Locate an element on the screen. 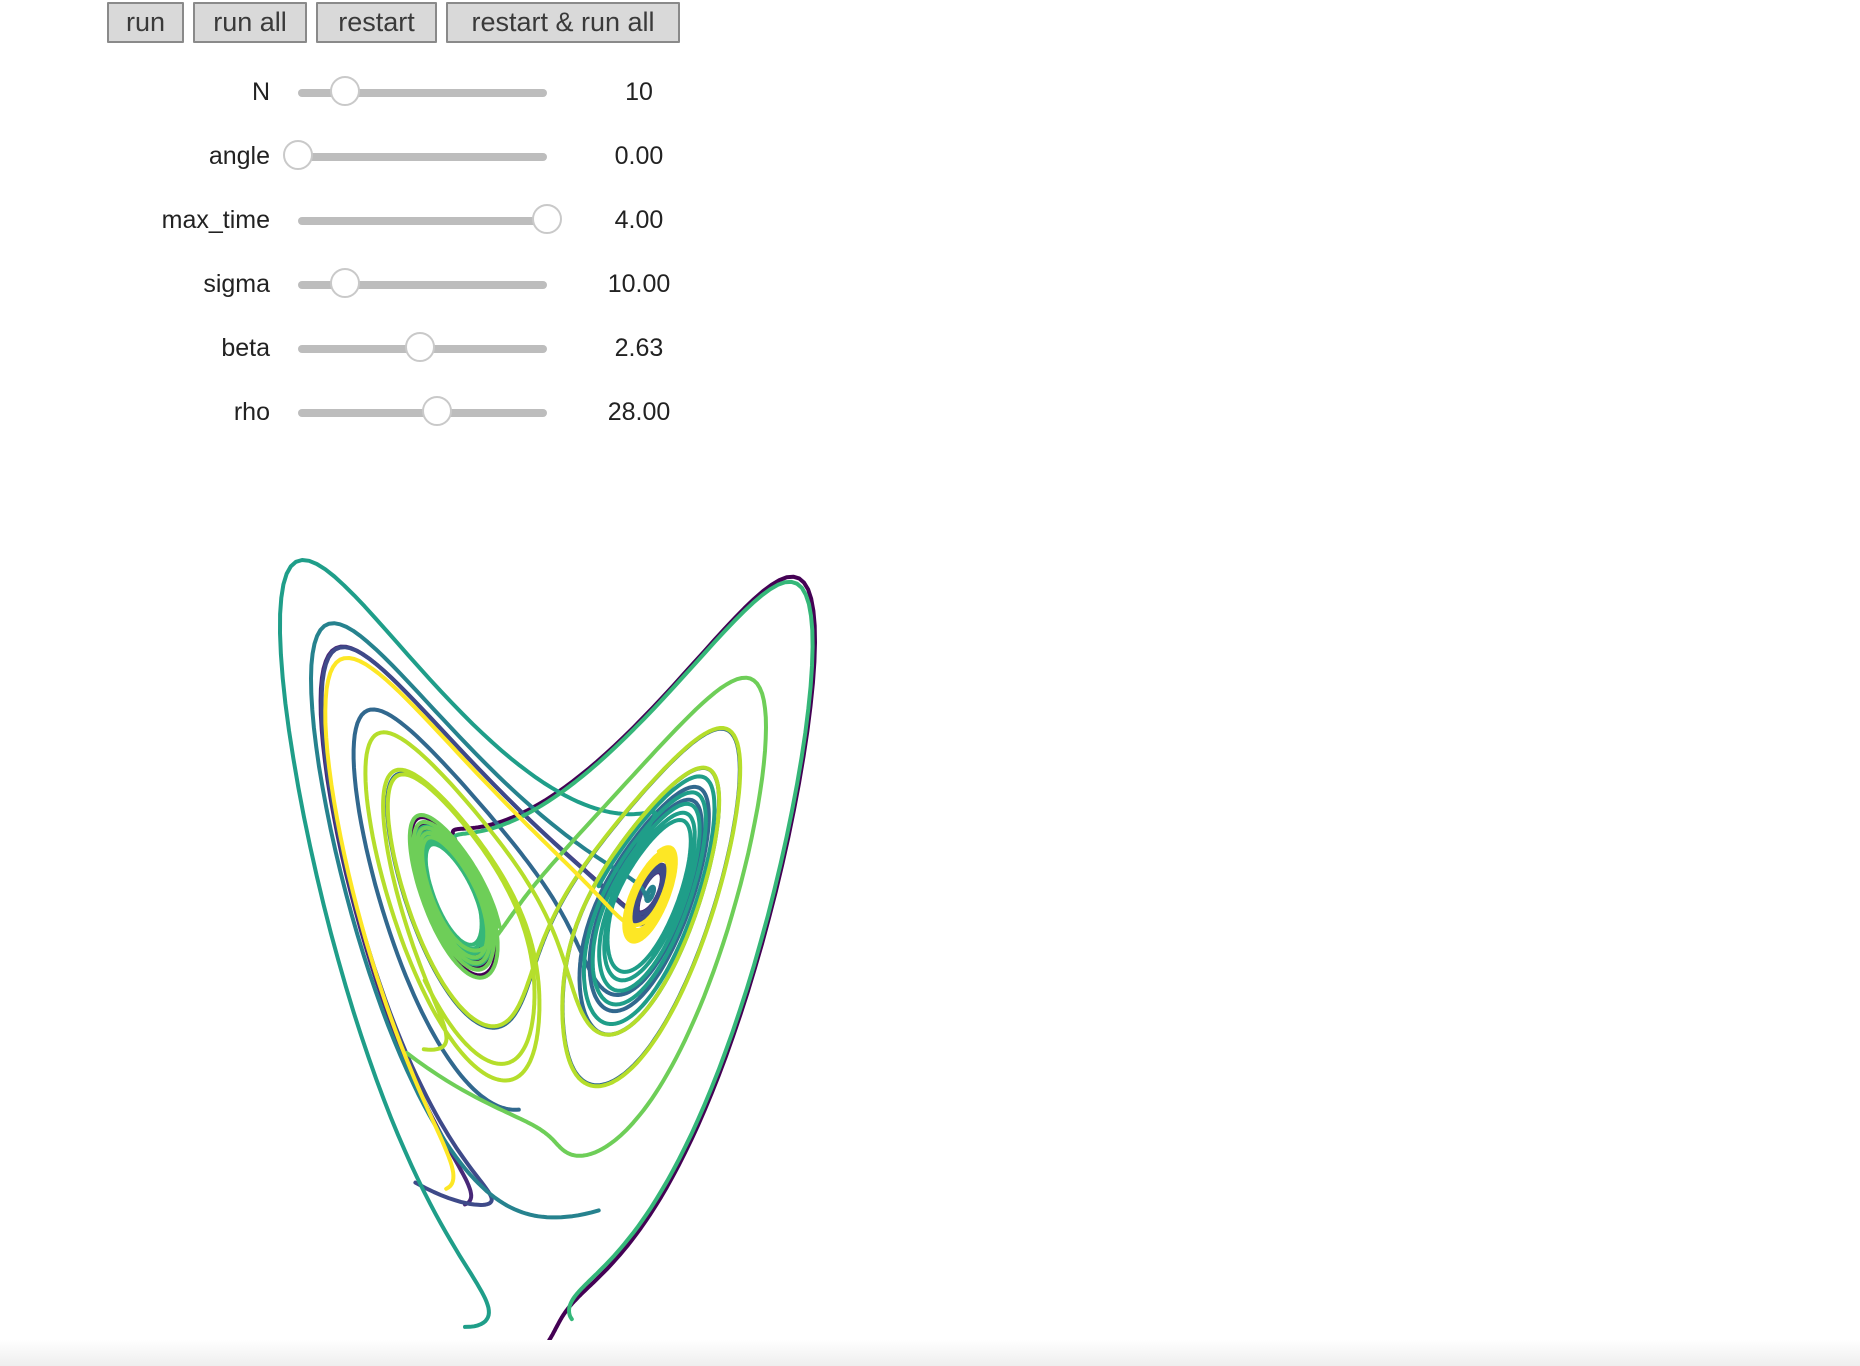  n-slider is located at coordinates (422, 91).